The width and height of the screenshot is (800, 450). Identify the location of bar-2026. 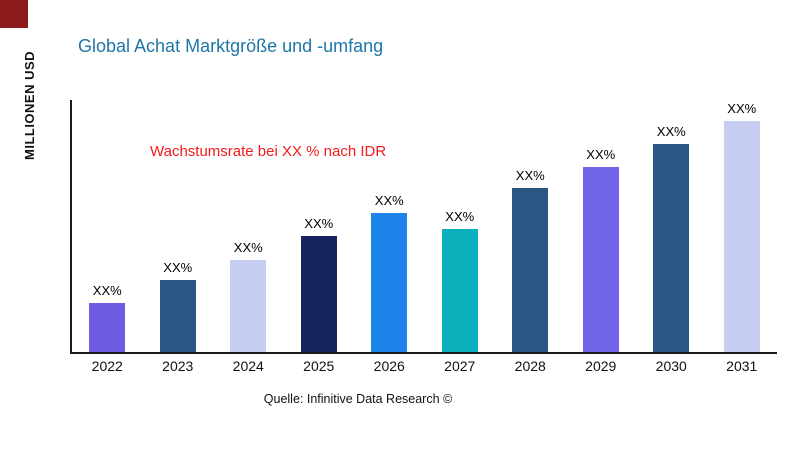
(389, 282).